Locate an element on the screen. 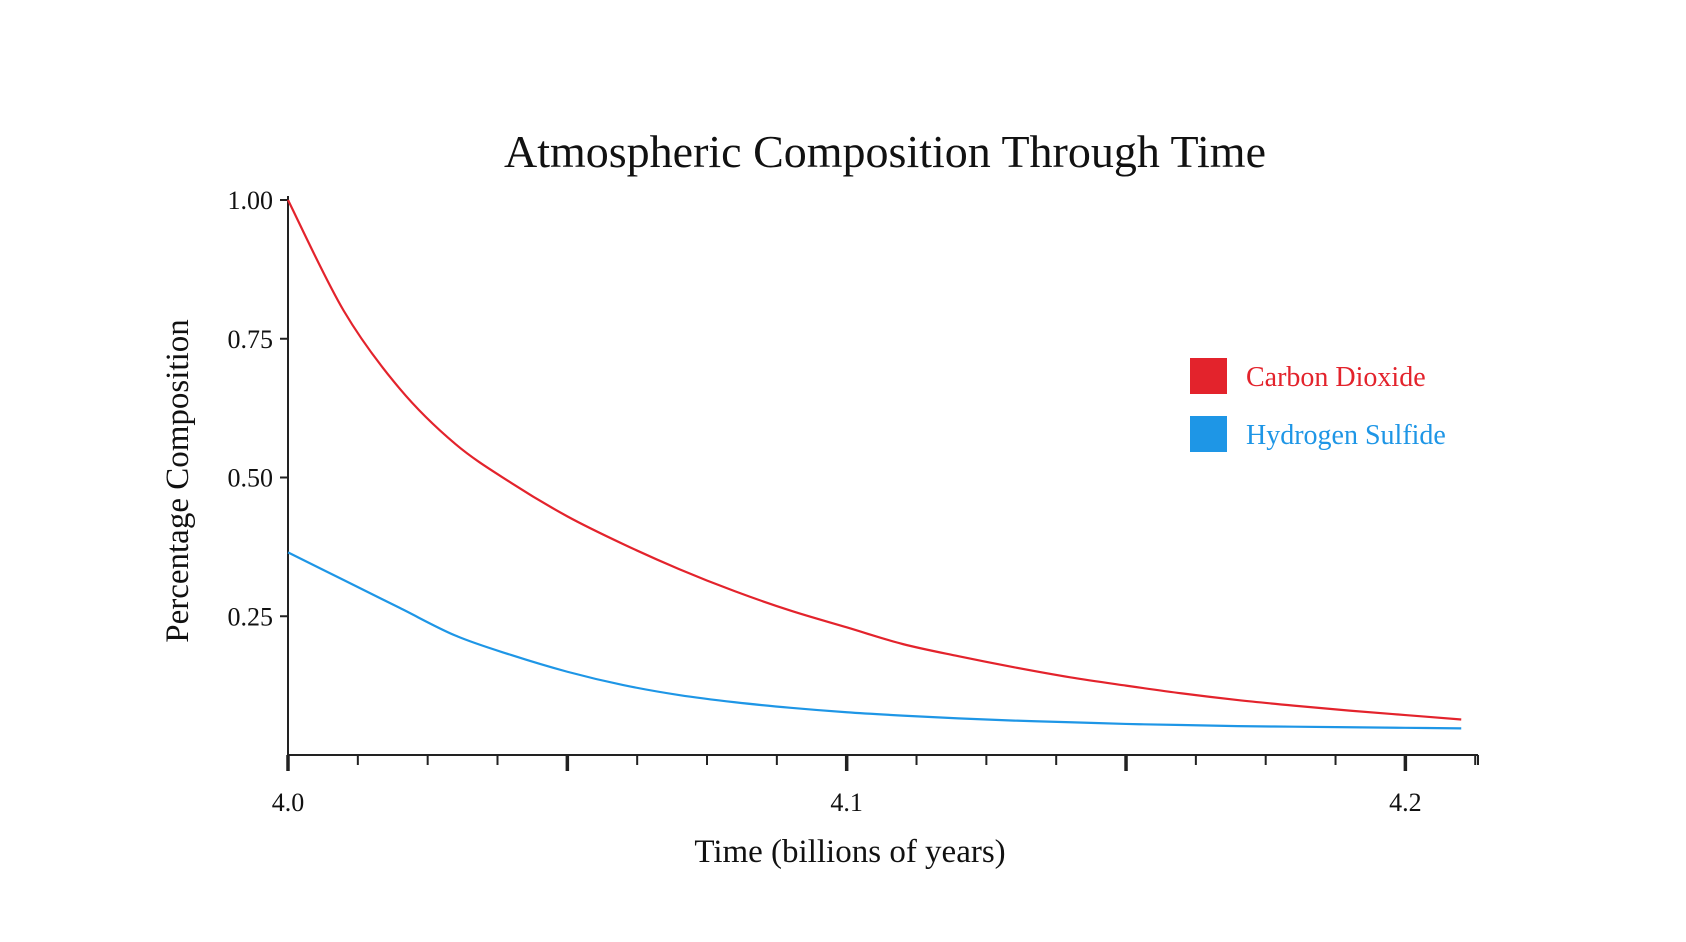 Image resolution: width=1686 pixels, height=942 pixels. y-axis-label: Percentage Composition is located at coordinates (178, 481).